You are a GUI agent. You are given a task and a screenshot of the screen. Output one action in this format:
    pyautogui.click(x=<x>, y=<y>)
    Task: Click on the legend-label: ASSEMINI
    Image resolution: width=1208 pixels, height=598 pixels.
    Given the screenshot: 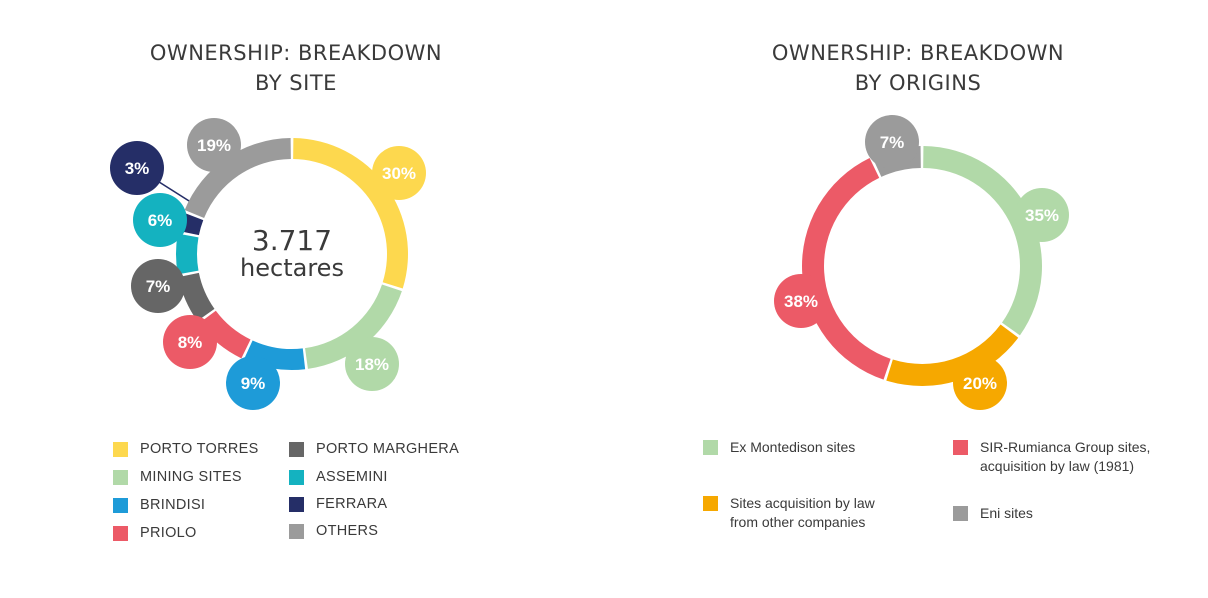 What is the action you would take?
    pyautogui.click(x=352, y=477)
    